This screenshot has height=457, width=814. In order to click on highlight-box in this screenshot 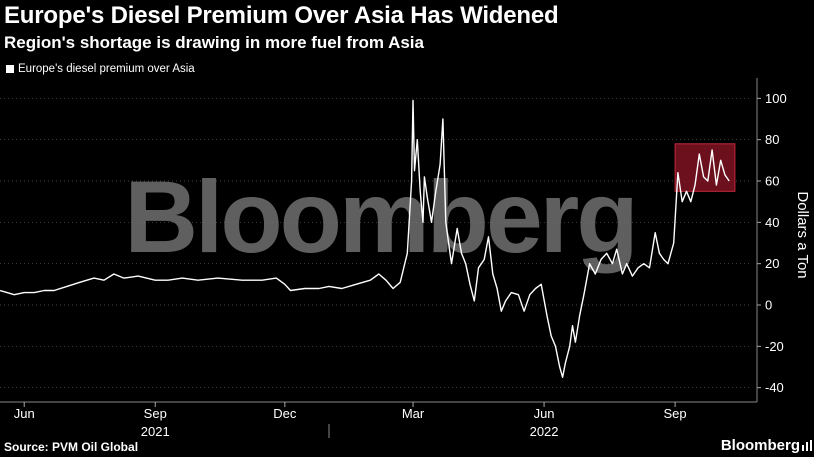, I will do `click(705, 167)`.